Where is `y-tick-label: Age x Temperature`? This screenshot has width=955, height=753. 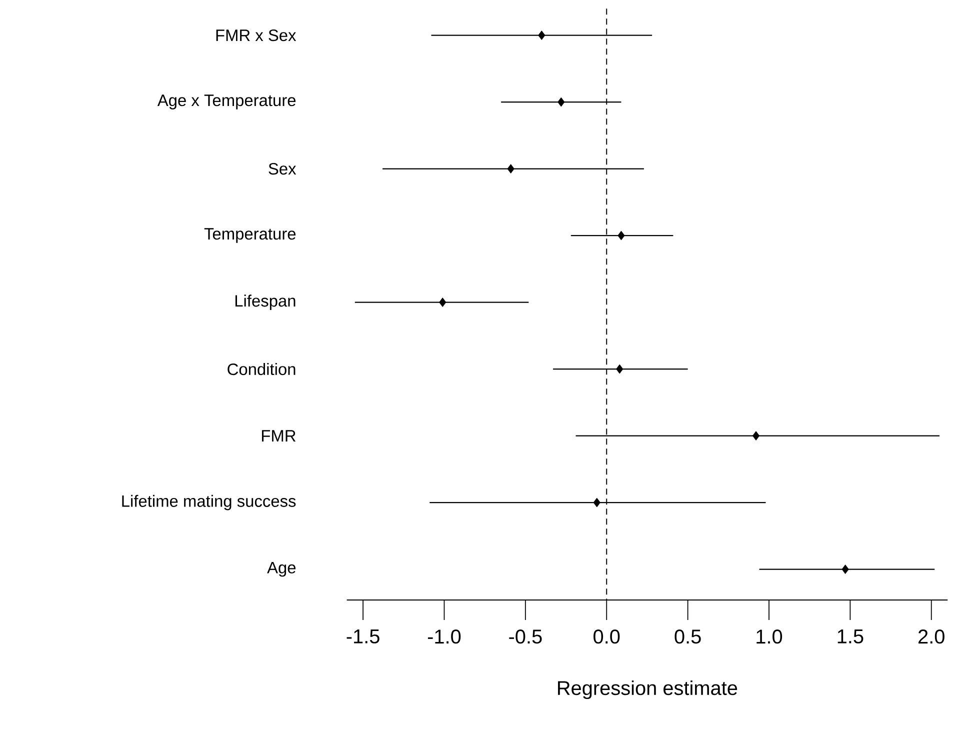
y-tick-label: Age x Temperature is located at coordinates (226, 102).